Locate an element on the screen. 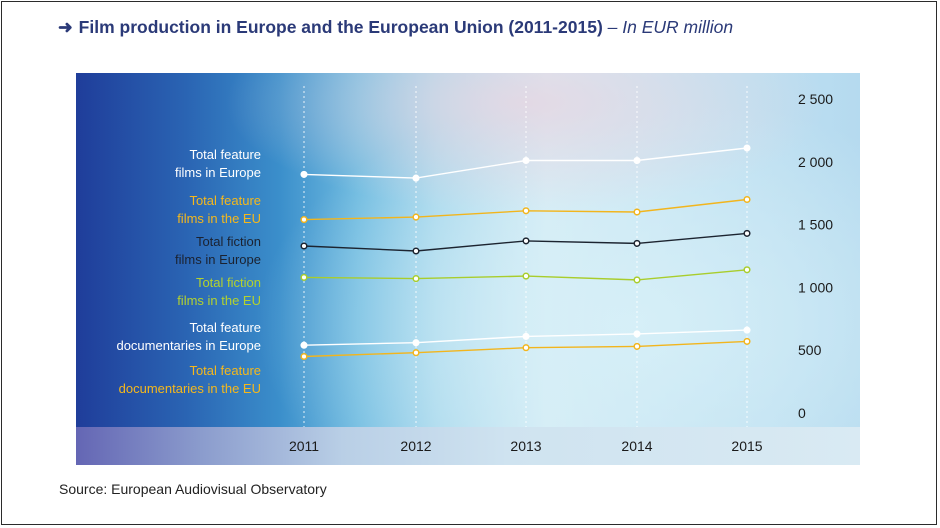 Image resolution: width=940 pixels, height=528 pixels. y-tick-label: 500 is located at coordinates (810, 350).